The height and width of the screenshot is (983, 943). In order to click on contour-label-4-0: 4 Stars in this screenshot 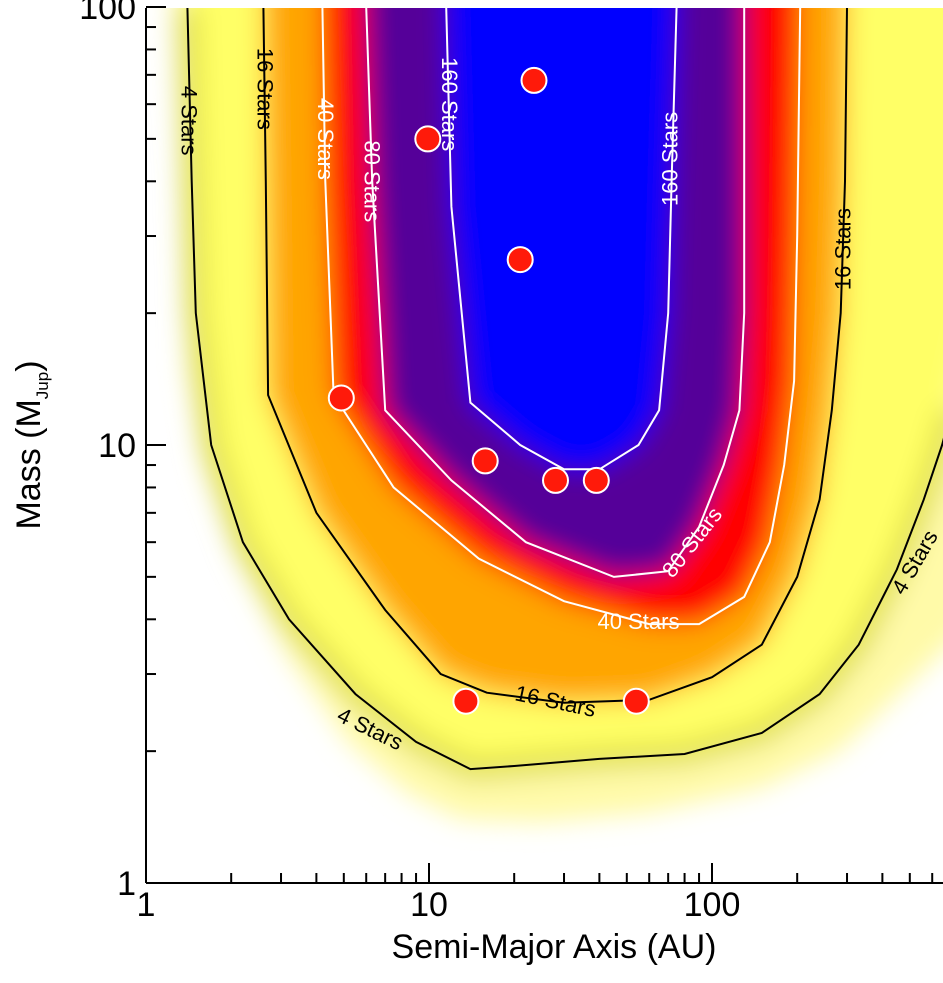, I will do `click(189, 121)`.